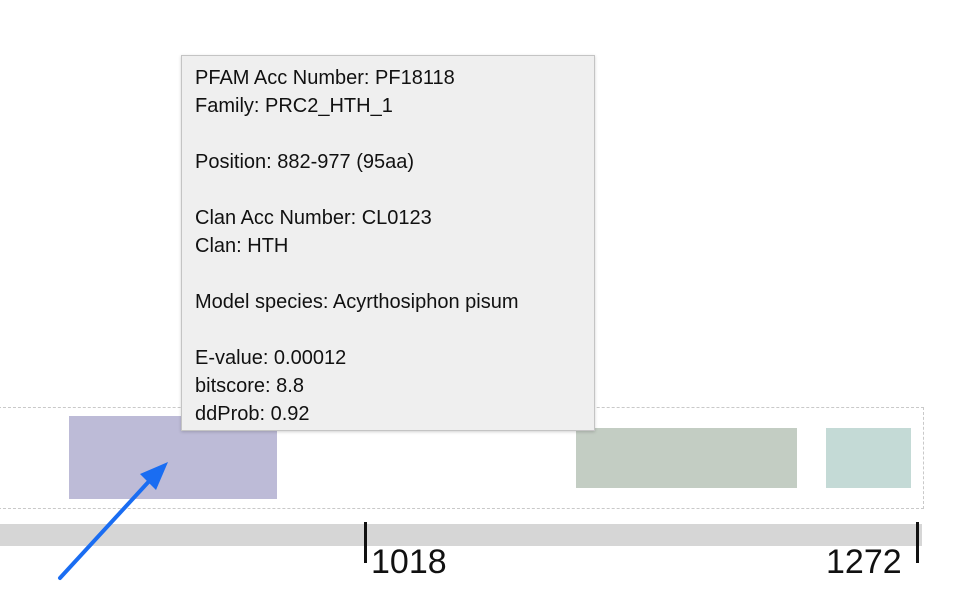  Describe the element at coordinates (242, 246) in the screenshot. I see `tooltip-clan: Clan: HTH` at that location.